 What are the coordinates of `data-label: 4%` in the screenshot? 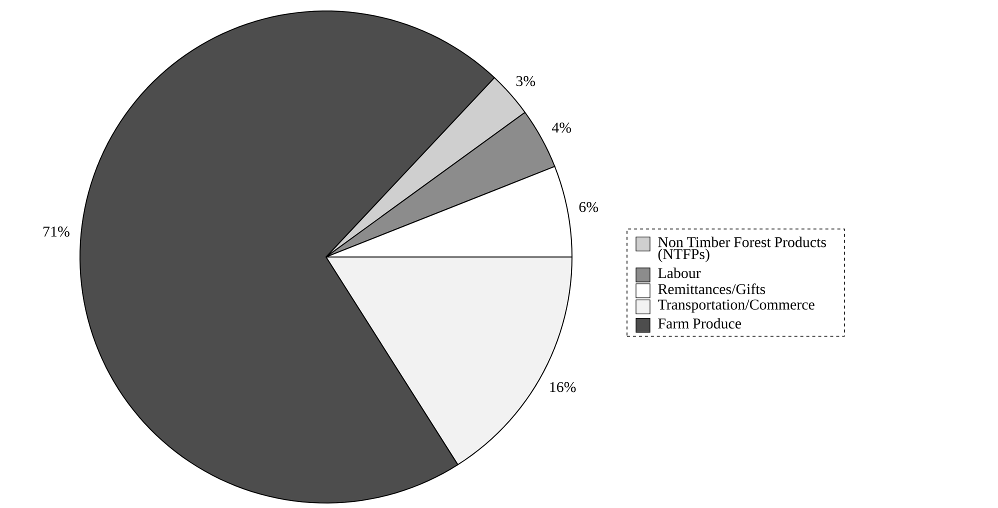 It's located at (562, 127).